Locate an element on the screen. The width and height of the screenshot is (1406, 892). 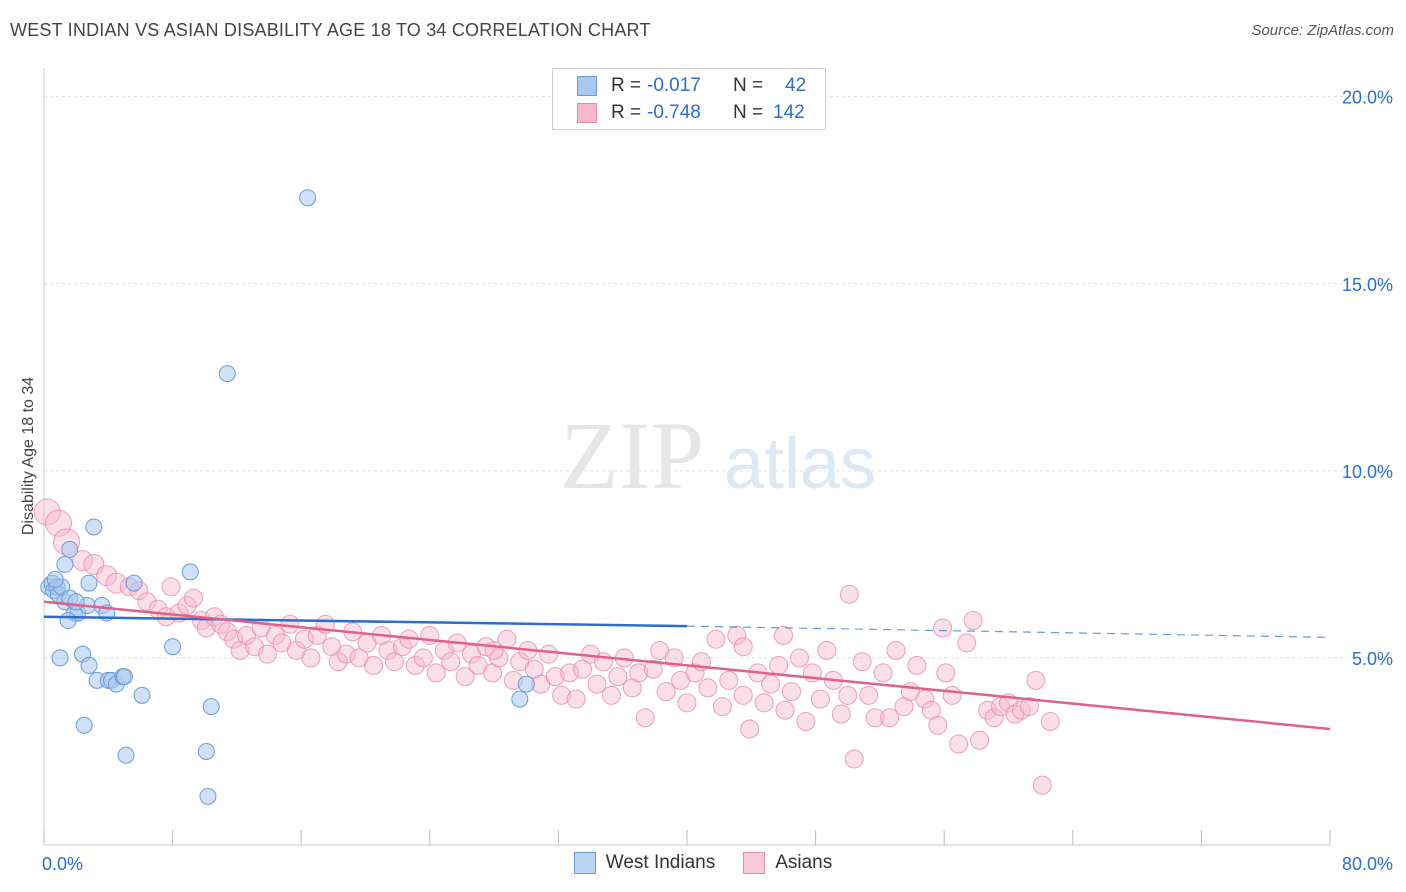
west-indian-trend-line is located at coordinates (365, 621).